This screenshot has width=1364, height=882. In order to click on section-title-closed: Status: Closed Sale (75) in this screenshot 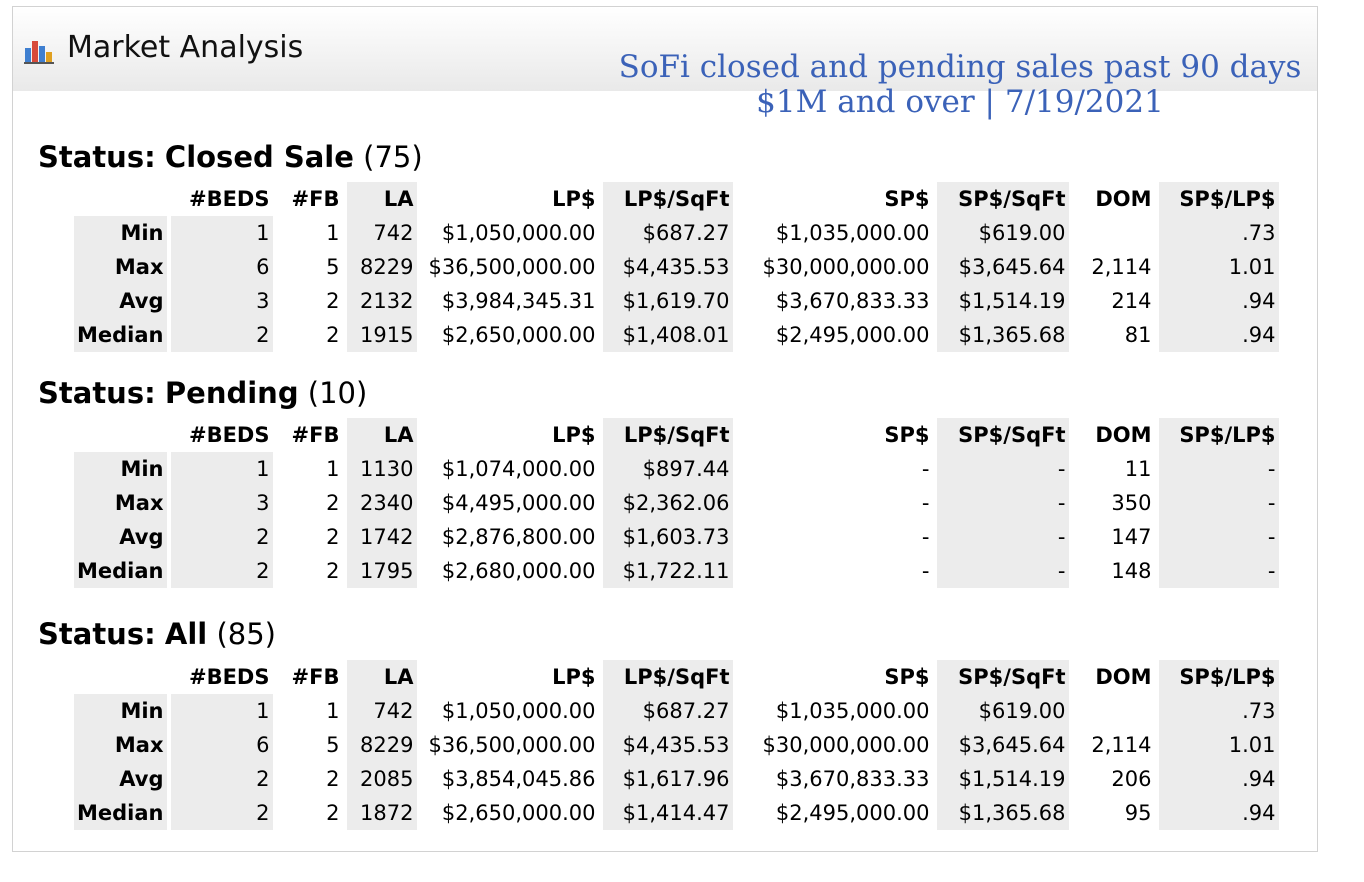, I will do `click(230, 157)`.